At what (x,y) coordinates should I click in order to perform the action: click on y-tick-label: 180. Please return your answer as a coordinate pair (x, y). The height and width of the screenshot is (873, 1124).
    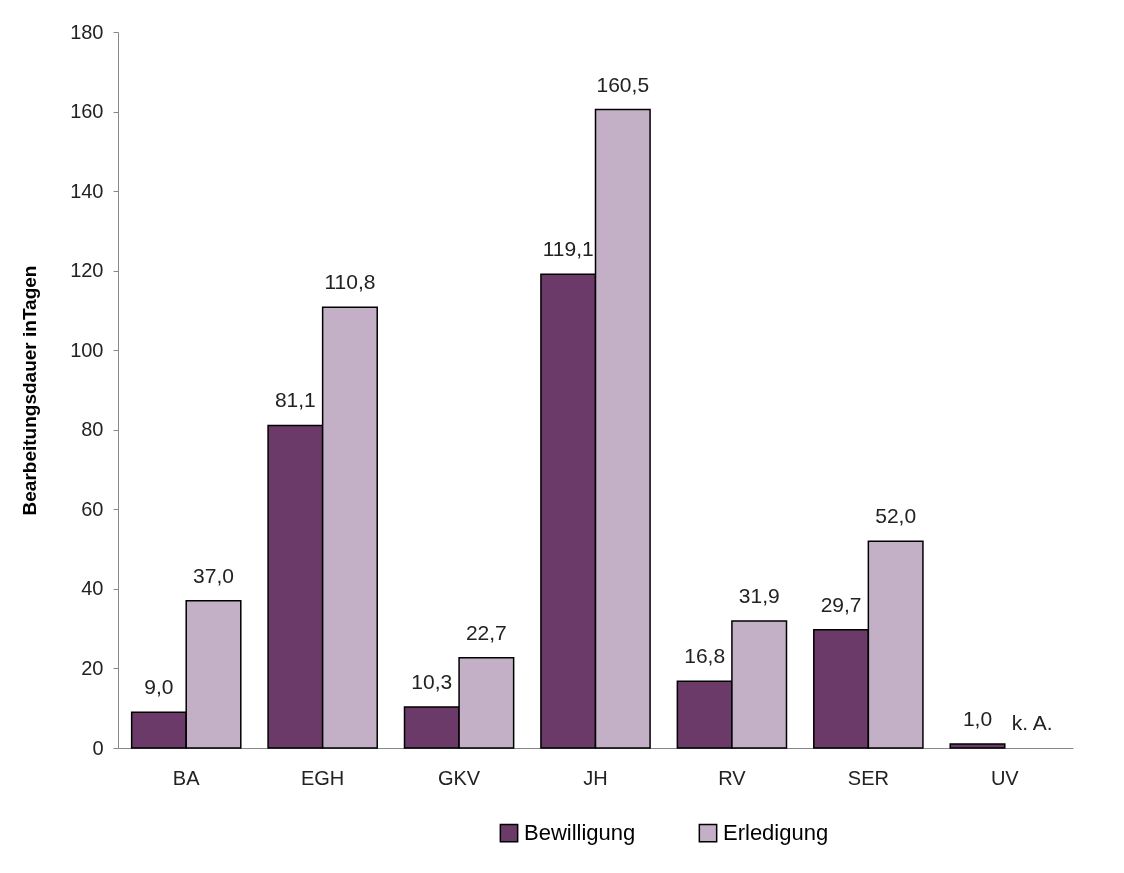
    Looking at the image, I should click on (87, 31).